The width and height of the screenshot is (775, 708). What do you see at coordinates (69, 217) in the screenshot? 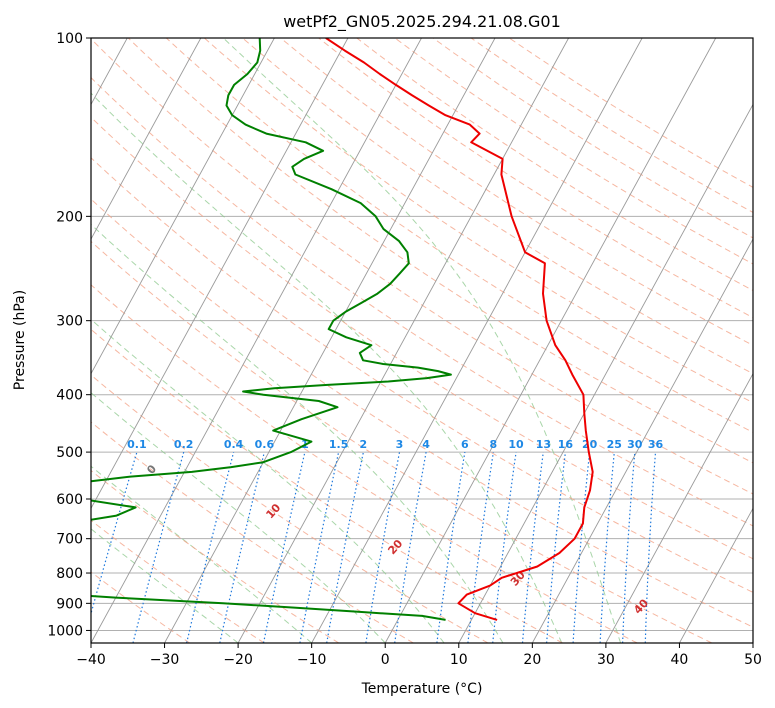
I see `y-tick-label: 200` at bounding box center [69, 217].